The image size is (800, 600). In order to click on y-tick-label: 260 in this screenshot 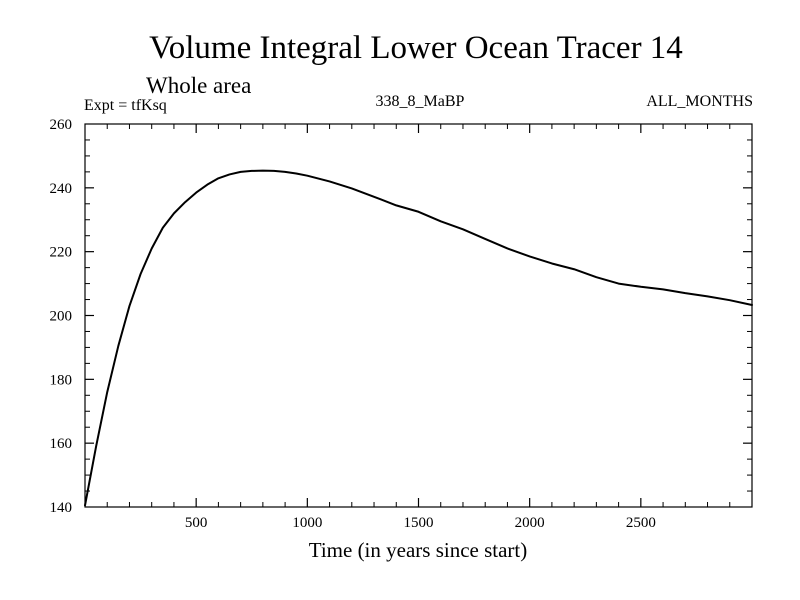, I will do `click(61, 125)`.